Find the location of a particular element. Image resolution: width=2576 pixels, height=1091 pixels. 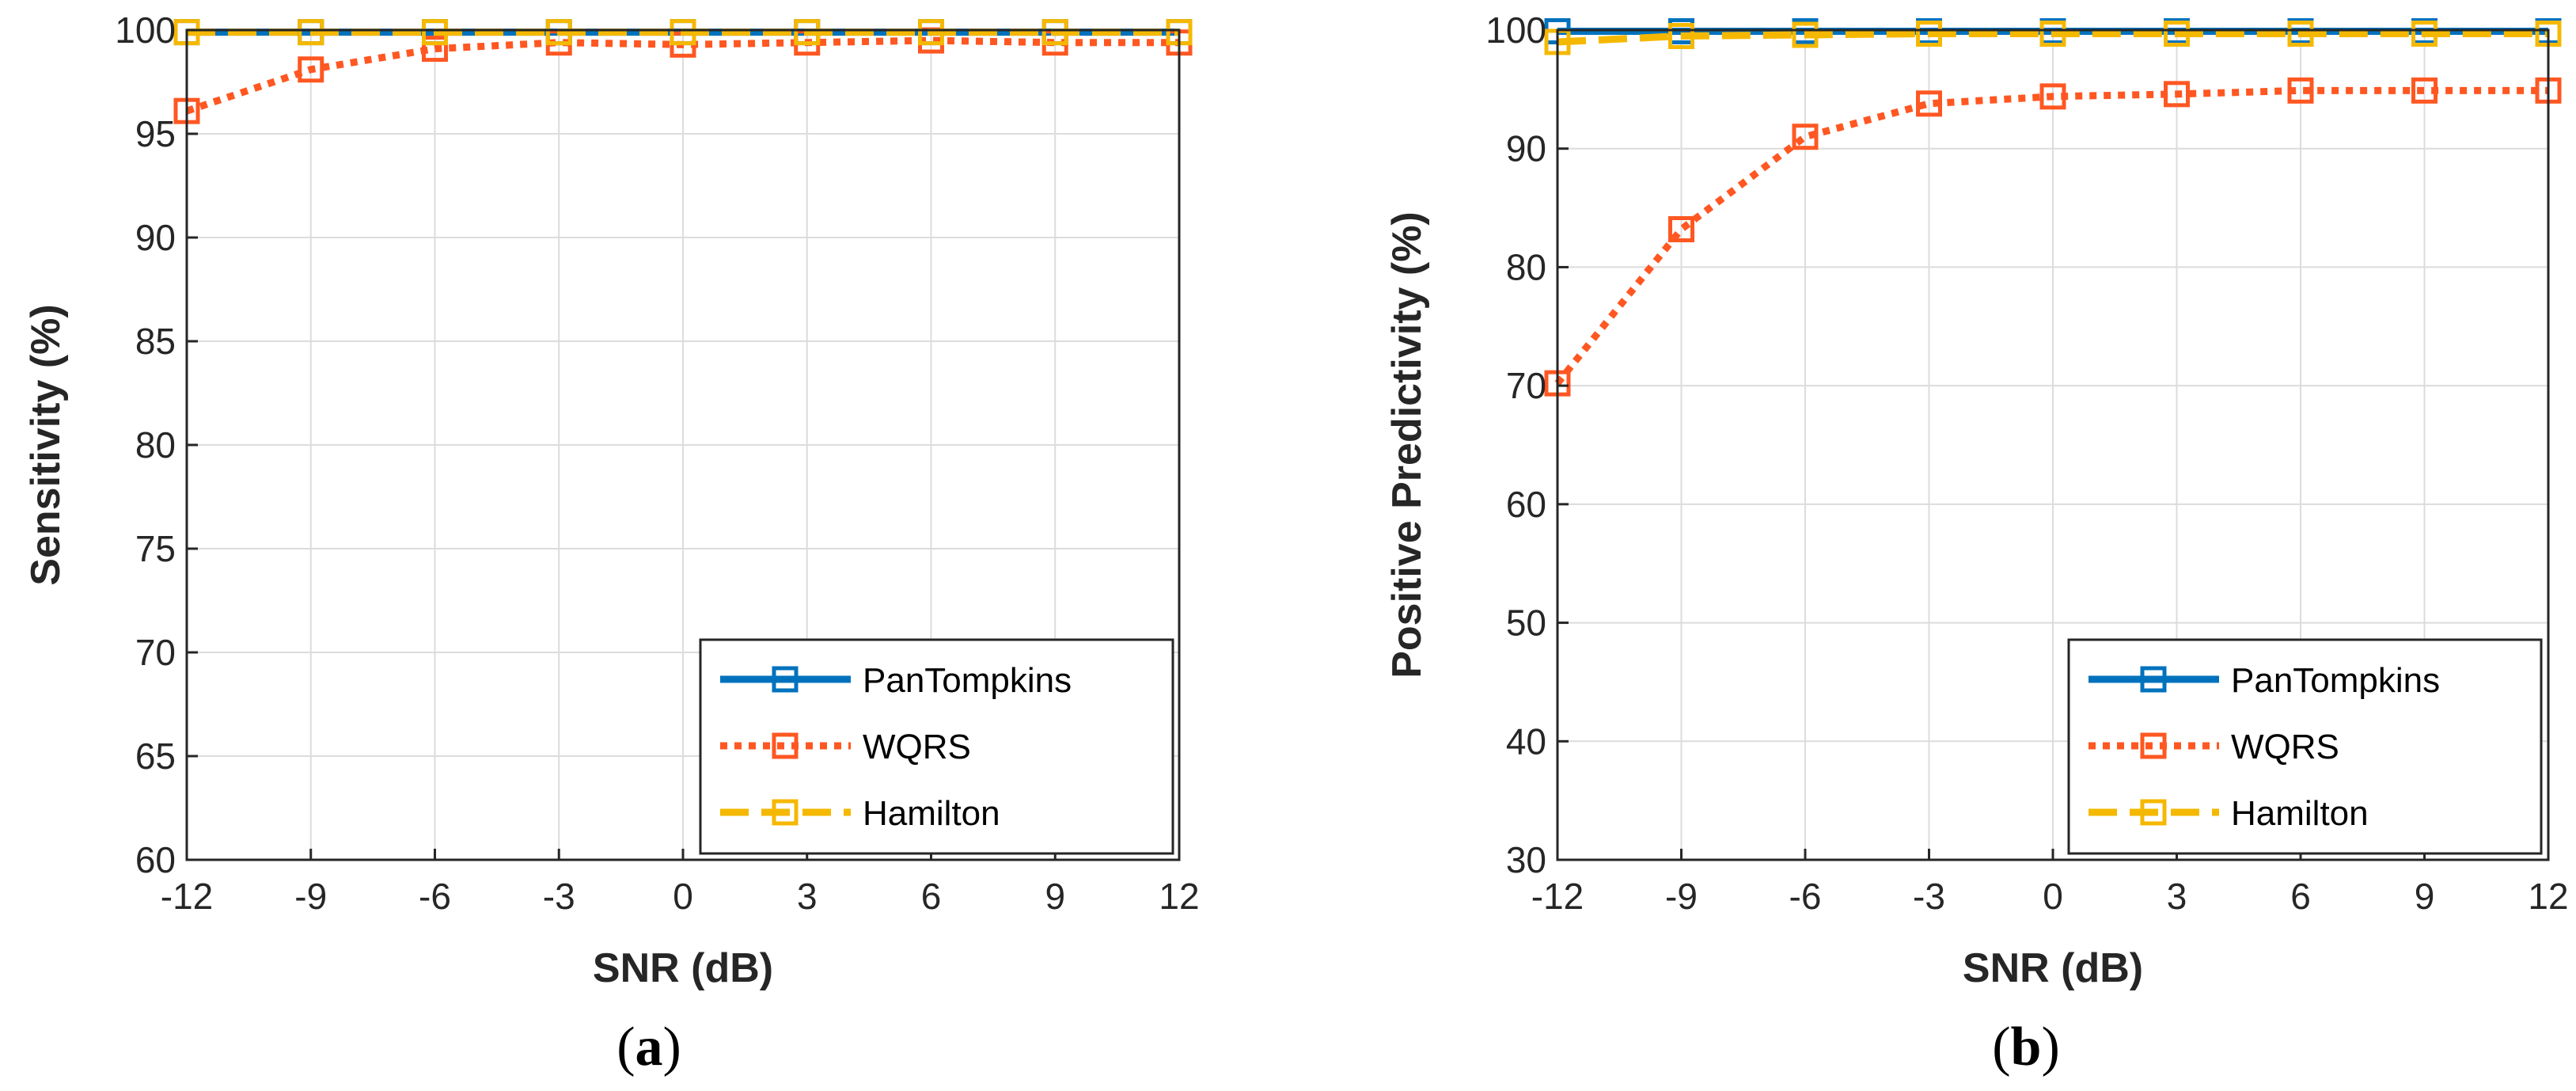

panel-caption: (b) is located at coordinates (2026, 1047).